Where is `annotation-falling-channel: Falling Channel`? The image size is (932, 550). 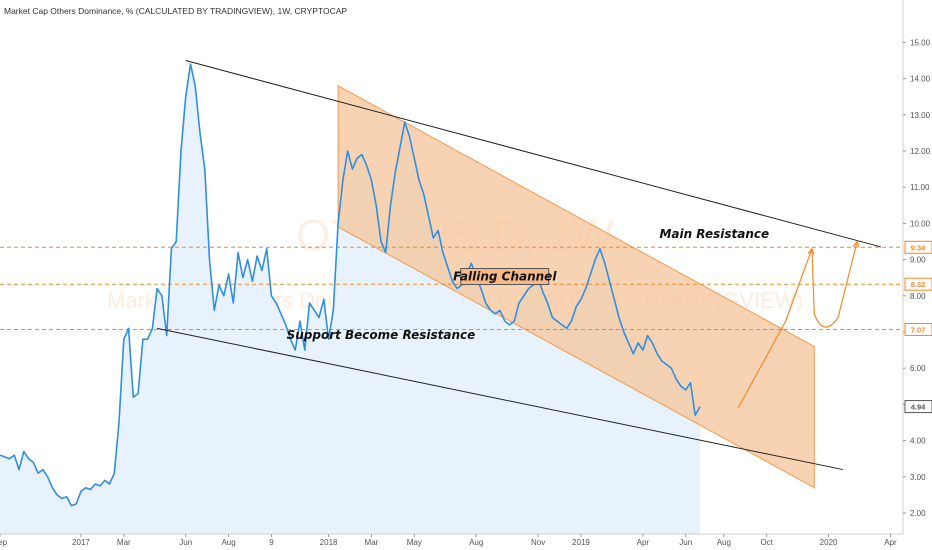
annotation-falling-channel: Falling Channel is located at coordinates (505, 277).